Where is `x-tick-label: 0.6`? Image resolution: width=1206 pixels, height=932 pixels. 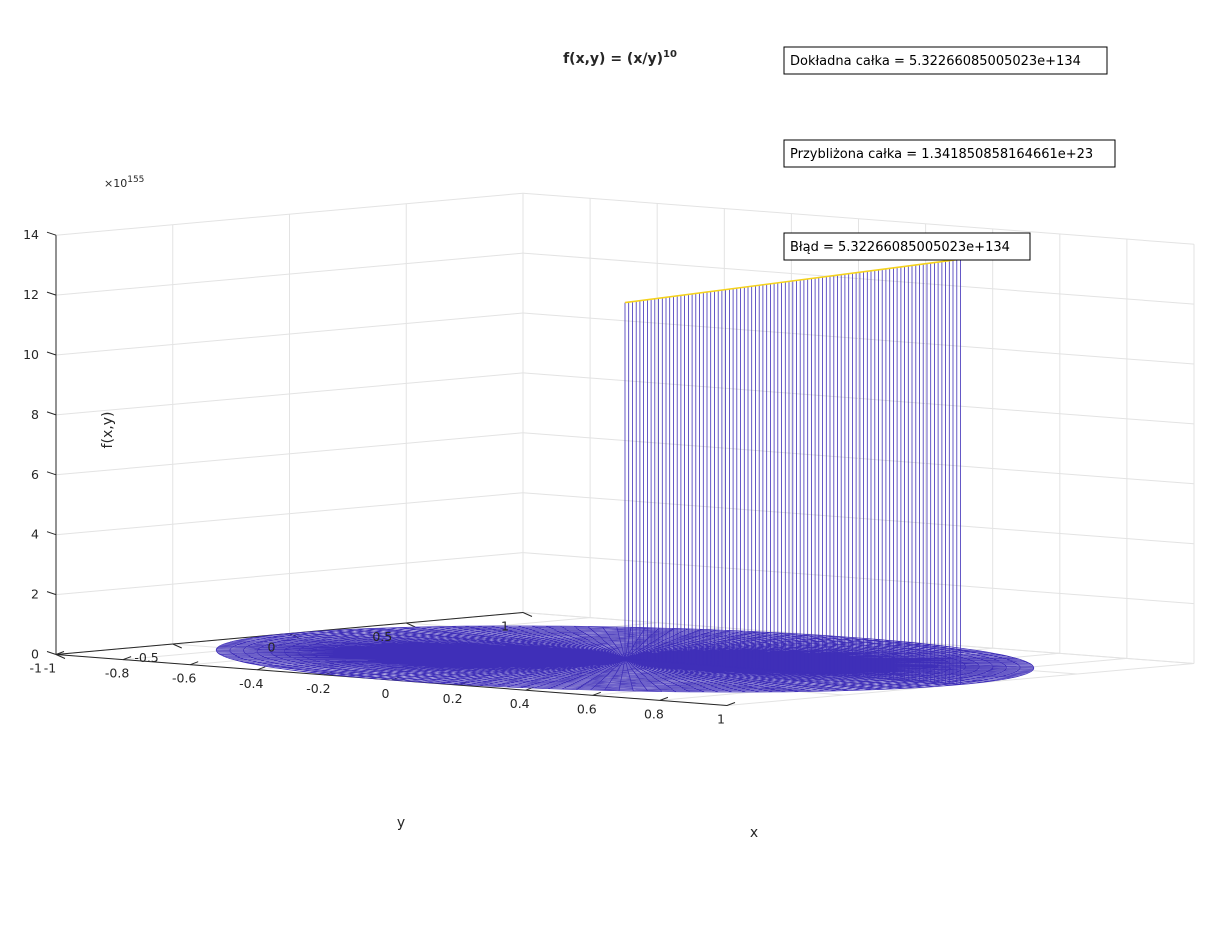
x-tick-label: 0.6 is located at coordinates (587, 708).